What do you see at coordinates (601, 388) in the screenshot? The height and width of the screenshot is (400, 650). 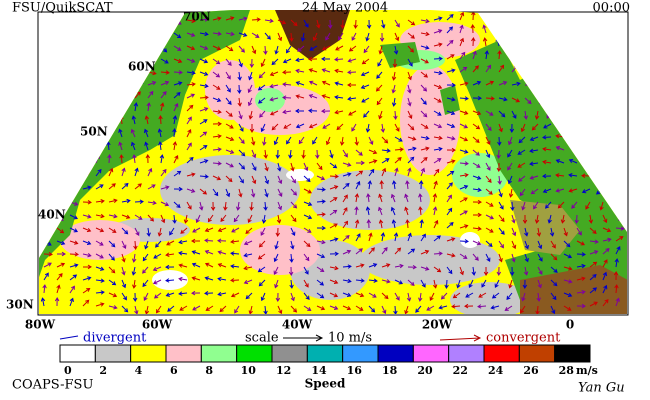 I see `footer-right: Yan Gu` at bounding box center [601, 388].